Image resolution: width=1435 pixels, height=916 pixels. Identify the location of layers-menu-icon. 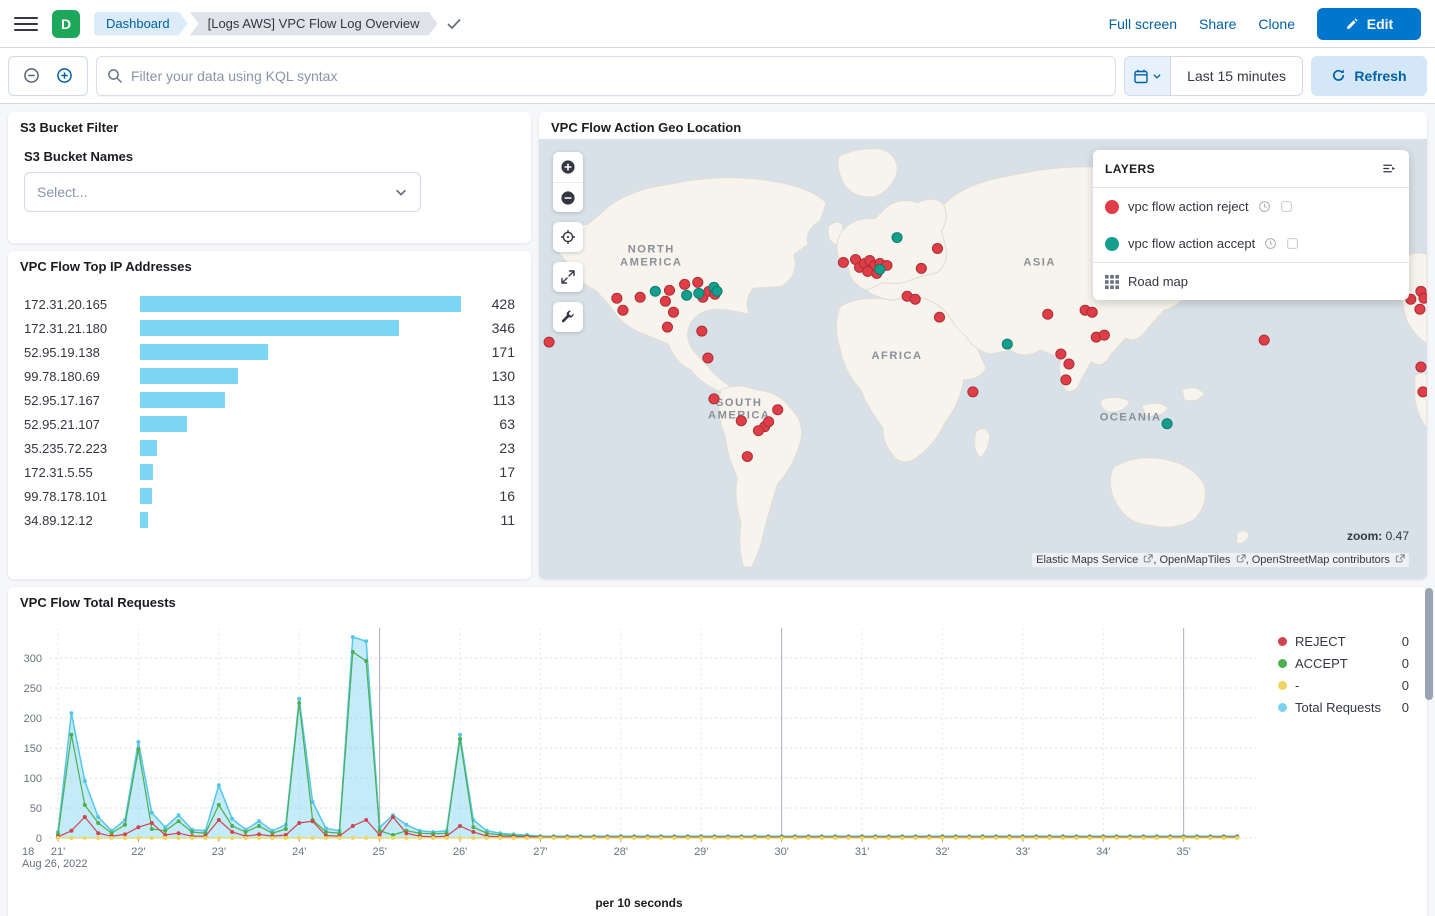
(1389, 168).